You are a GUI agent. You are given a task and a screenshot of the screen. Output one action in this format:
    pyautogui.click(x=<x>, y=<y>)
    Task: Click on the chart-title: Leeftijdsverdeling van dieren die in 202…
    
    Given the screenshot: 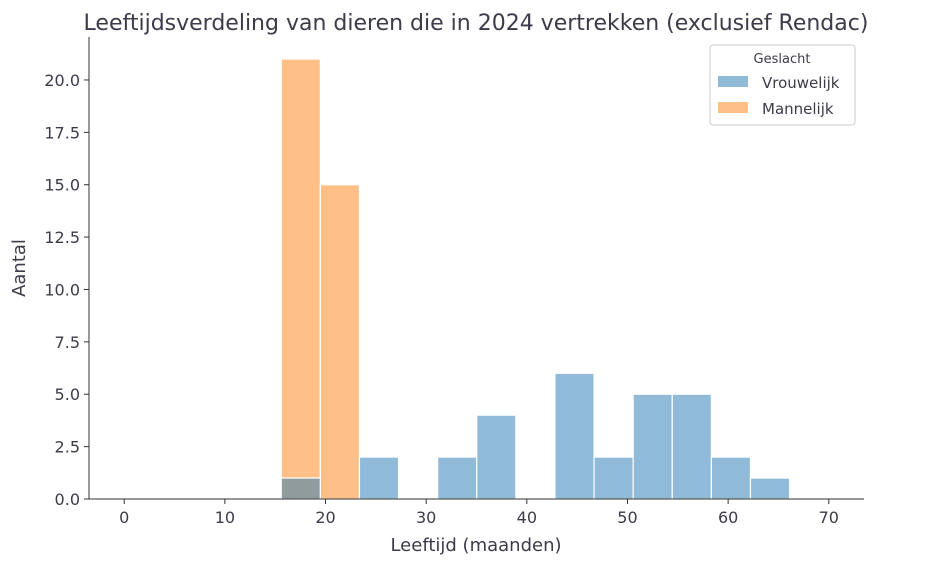 What is the action you would take?
    pyautogui.click(x=476, y=23)
    